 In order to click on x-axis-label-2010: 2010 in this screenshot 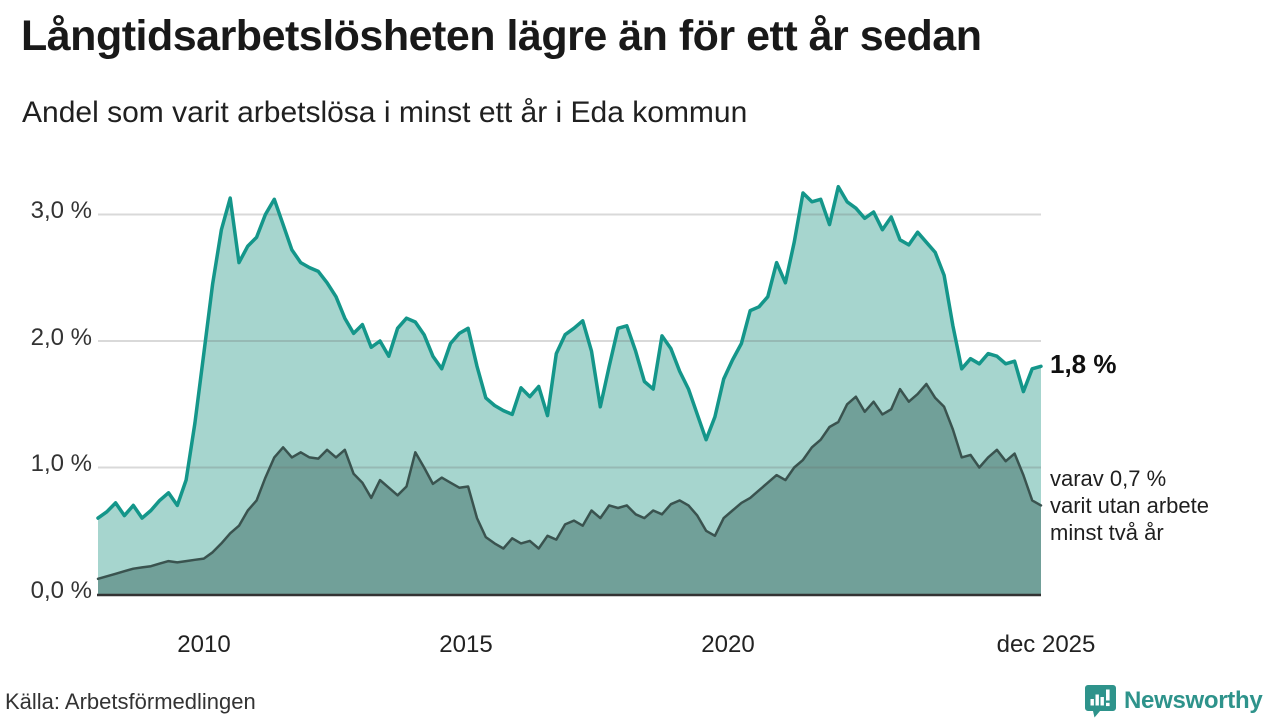, I will do `click(204, 644)`.